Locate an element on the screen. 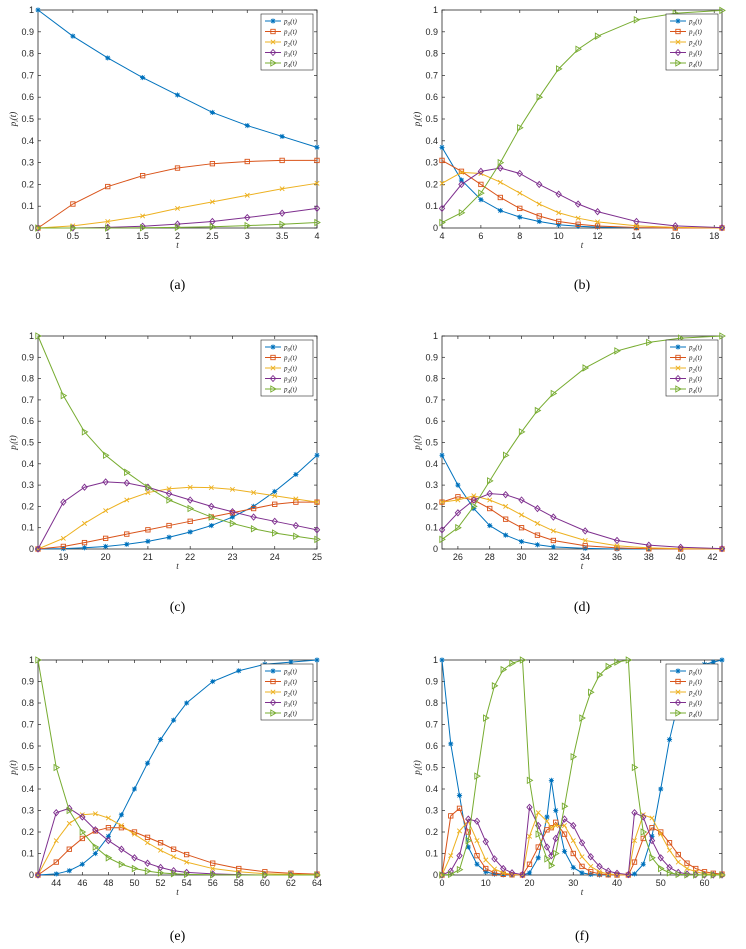  x-axis-label: t is located at coordinates (177, 892).